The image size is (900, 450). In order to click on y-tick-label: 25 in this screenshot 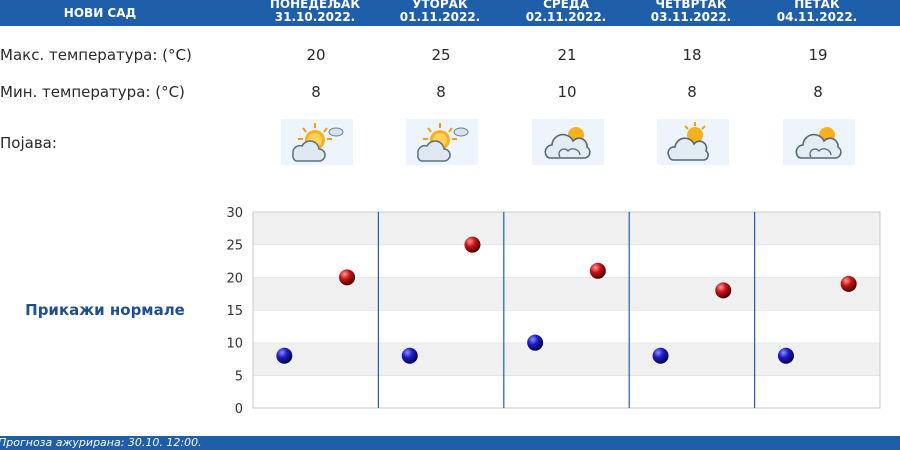, I will do `click(234, 246)`.